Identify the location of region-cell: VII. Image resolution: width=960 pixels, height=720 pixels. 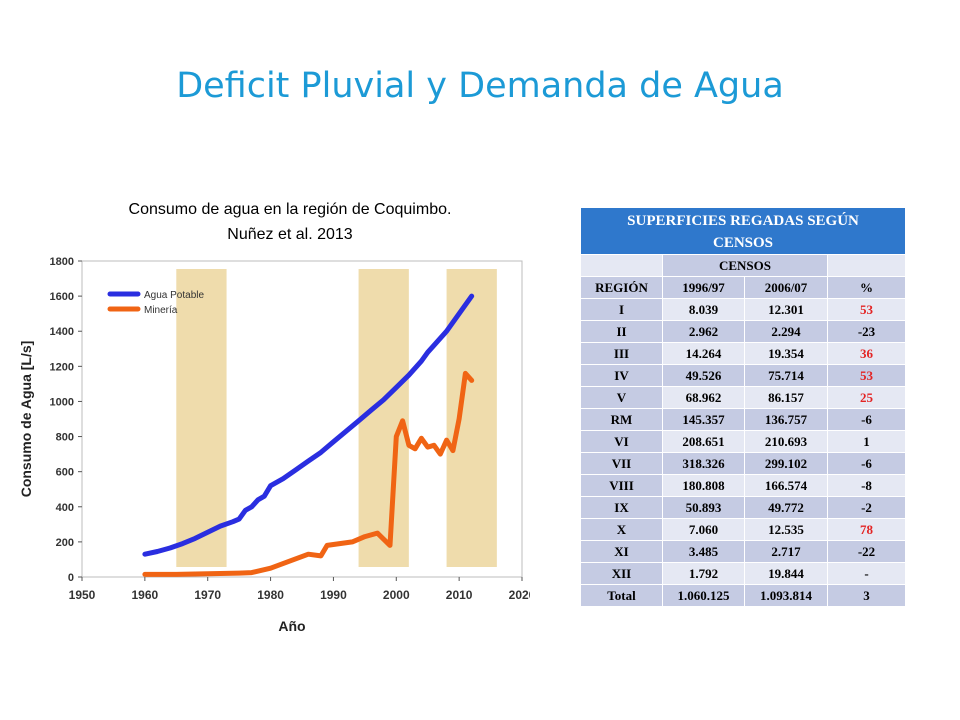
(621, 463).